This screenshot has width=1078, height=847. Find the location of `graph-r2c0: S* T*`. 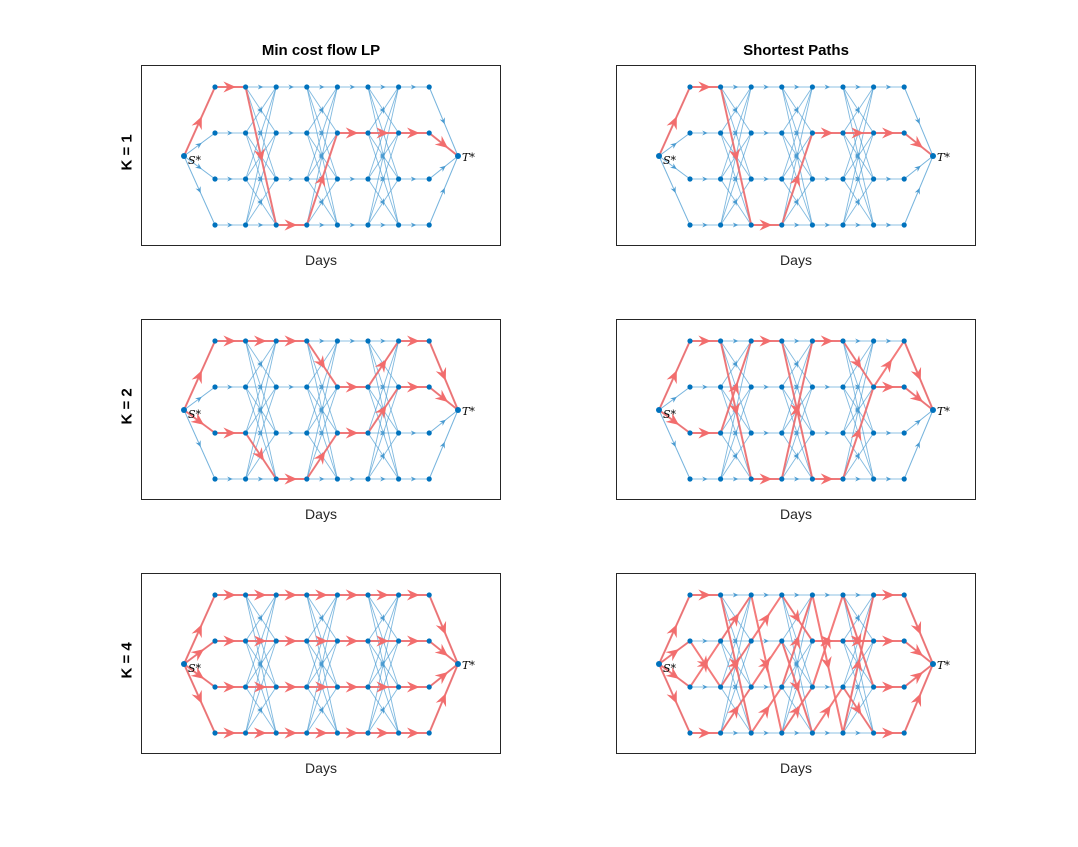

graph-r2c0: S* T* is located at coordinates (328, 664).